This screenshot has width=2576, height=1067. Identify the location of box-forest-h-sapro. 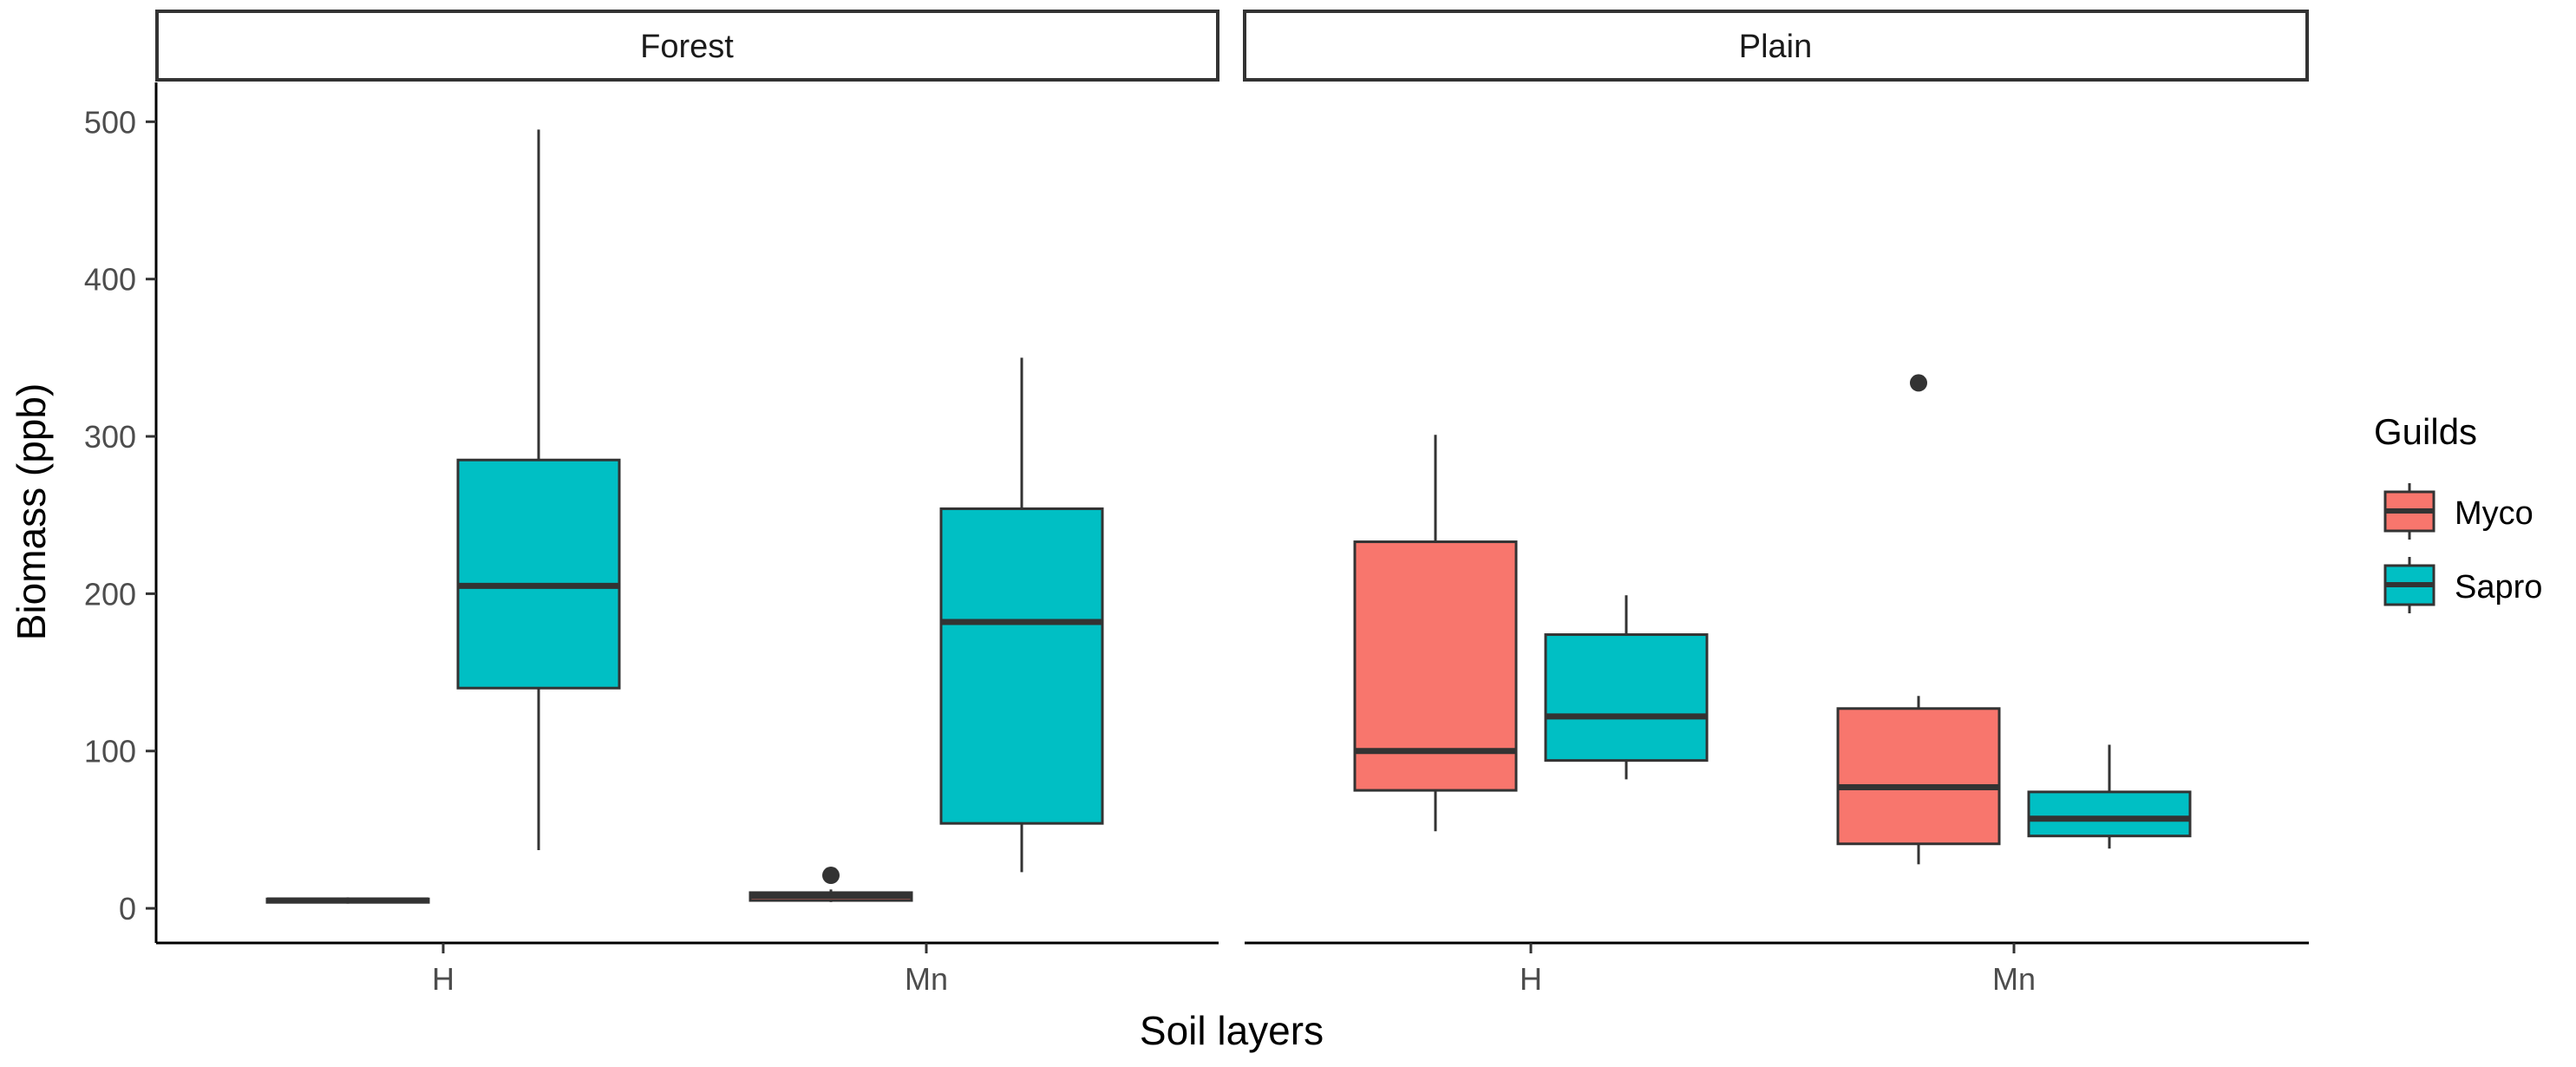
(538, 490).